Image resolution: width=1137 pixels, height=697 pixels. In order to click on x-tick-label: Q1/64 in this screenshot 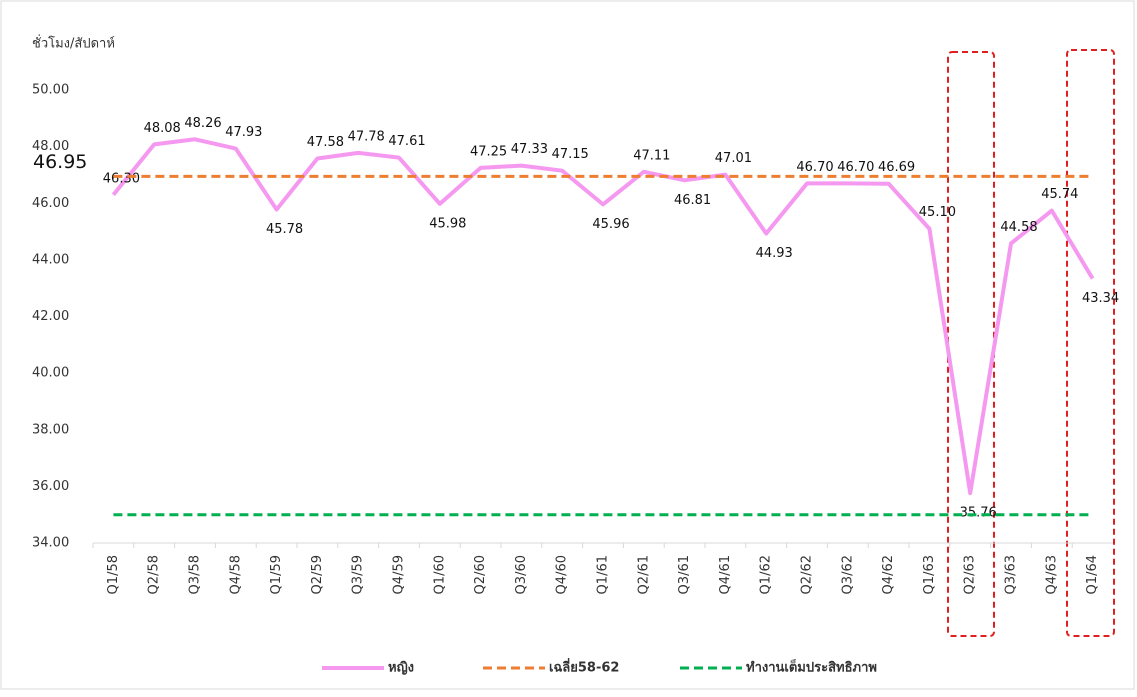, I will do `click(1092, 574)`.